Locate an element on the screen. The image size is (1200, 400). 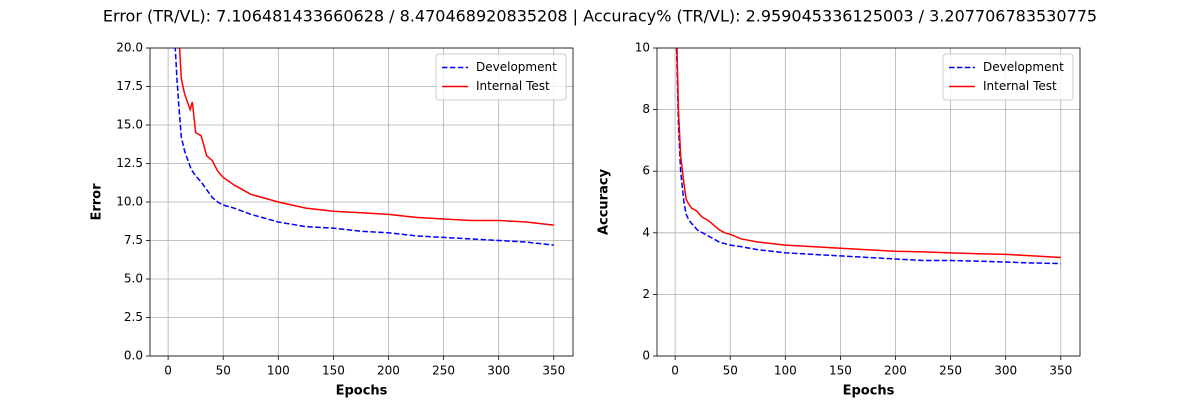
y-tick-label: 0.0 is located at coordinates (133, 356).